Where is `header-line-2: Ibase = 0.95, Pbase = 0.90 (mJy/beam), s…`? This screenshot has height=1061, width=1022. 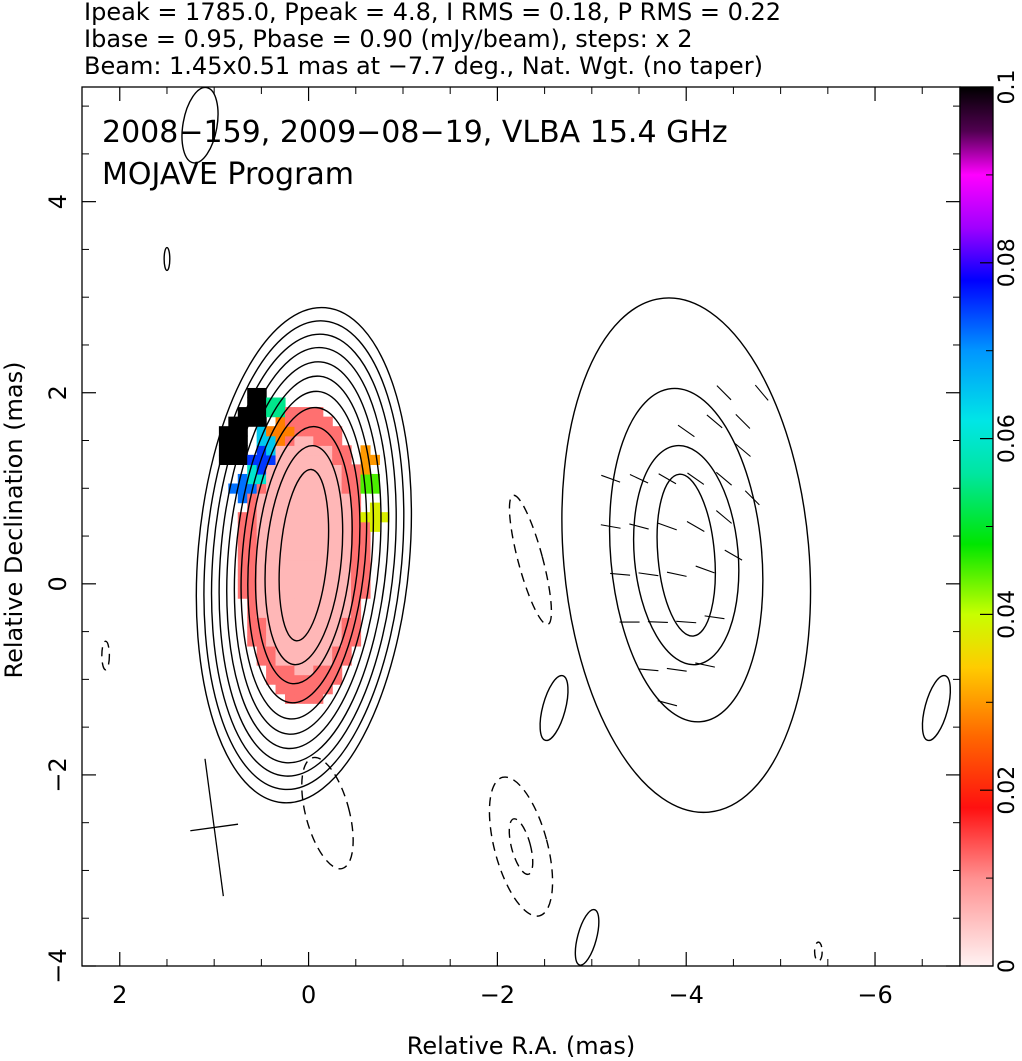 header-line-2: Ibase = 0.95, Pbase = 0.90 (mJy/beam), s… is located at coordinates (388, 39).